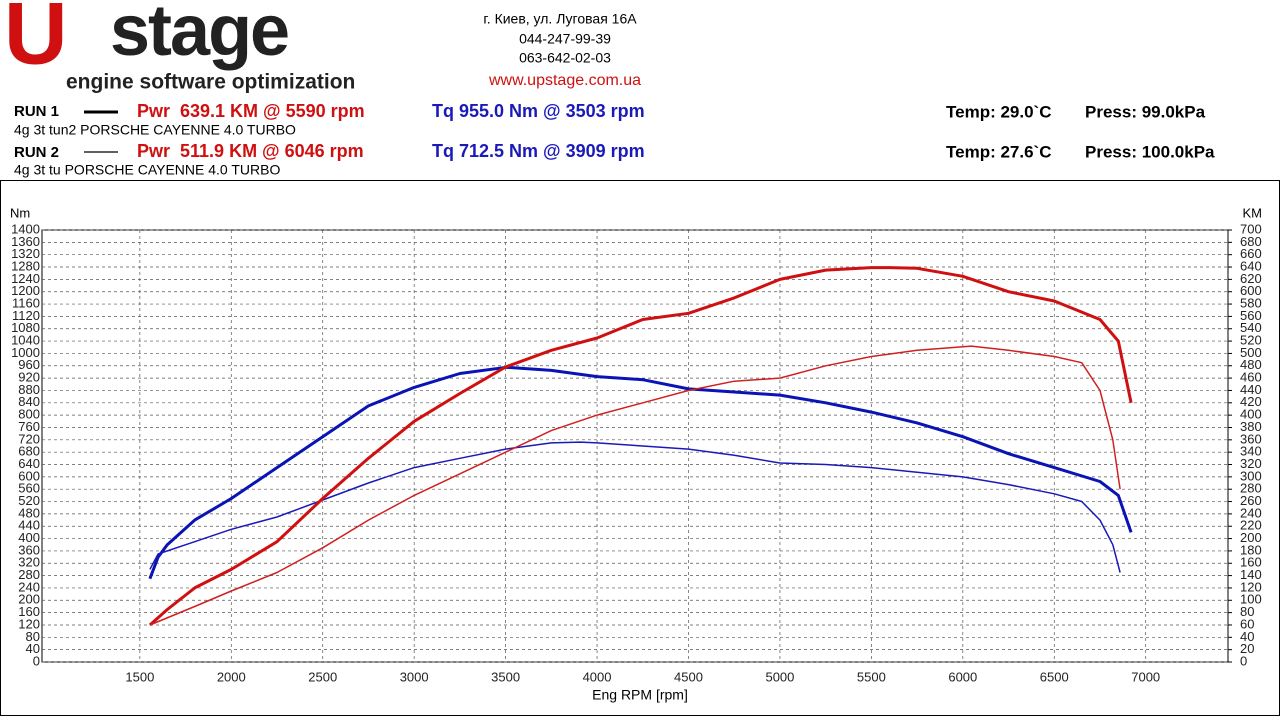 This screenshot has height=725, width=1280. I want to click on y2-tick-label: 620, so click(1251, 278).